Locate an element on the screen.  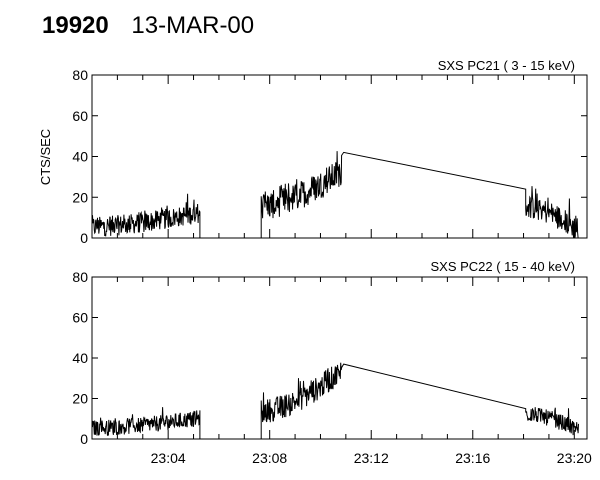
event-id: 19920 is located at coordinates (75, 25).